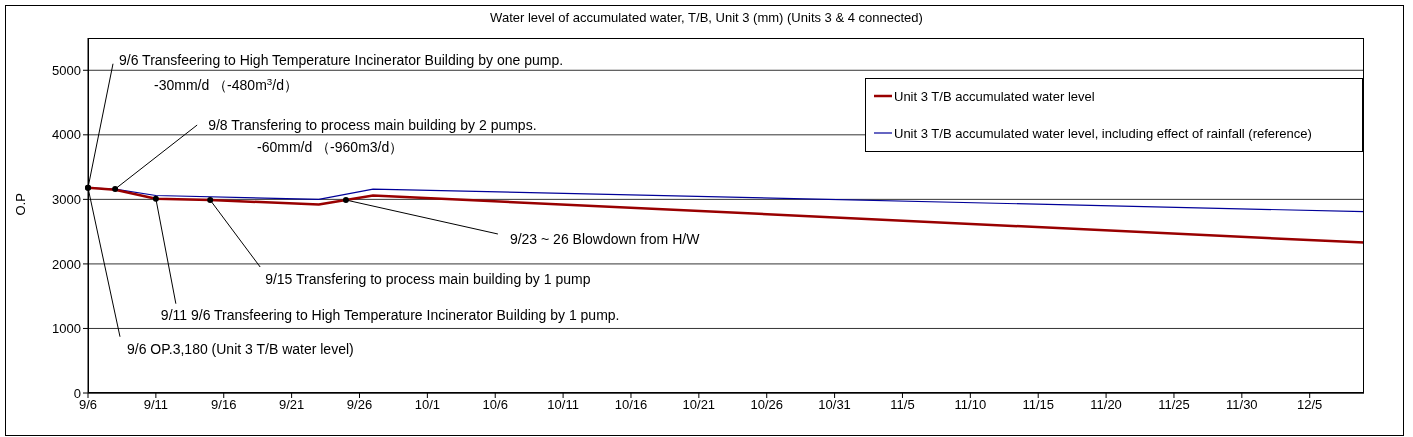 Image resolution: width=1413 pixels, height=437 pixels. Describe the element at coordinates (1174, 405) in the screenshot. I see `x-tick-label: 11/25` at that location.